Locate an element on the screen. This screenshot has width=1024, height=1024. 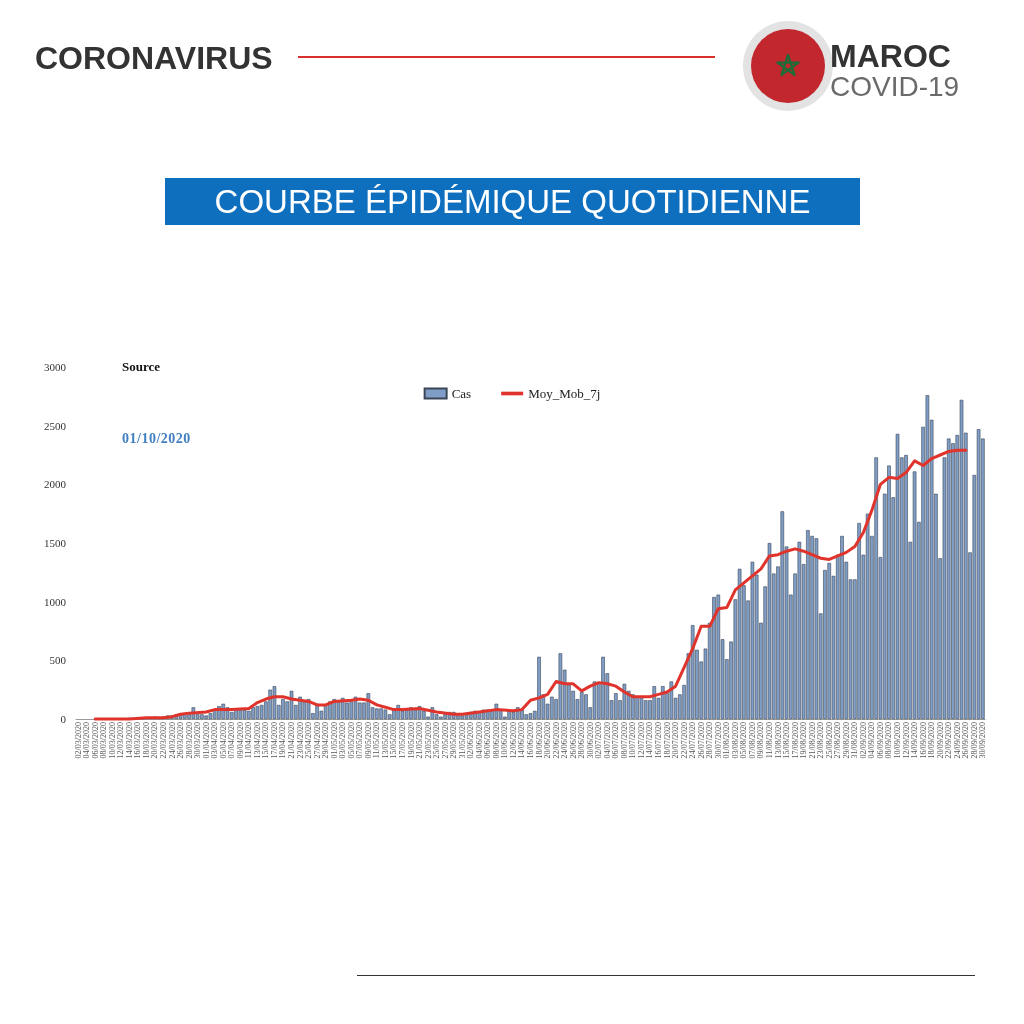
x-tick-label: 22/09/2020 is located at coordinates (949, 740).